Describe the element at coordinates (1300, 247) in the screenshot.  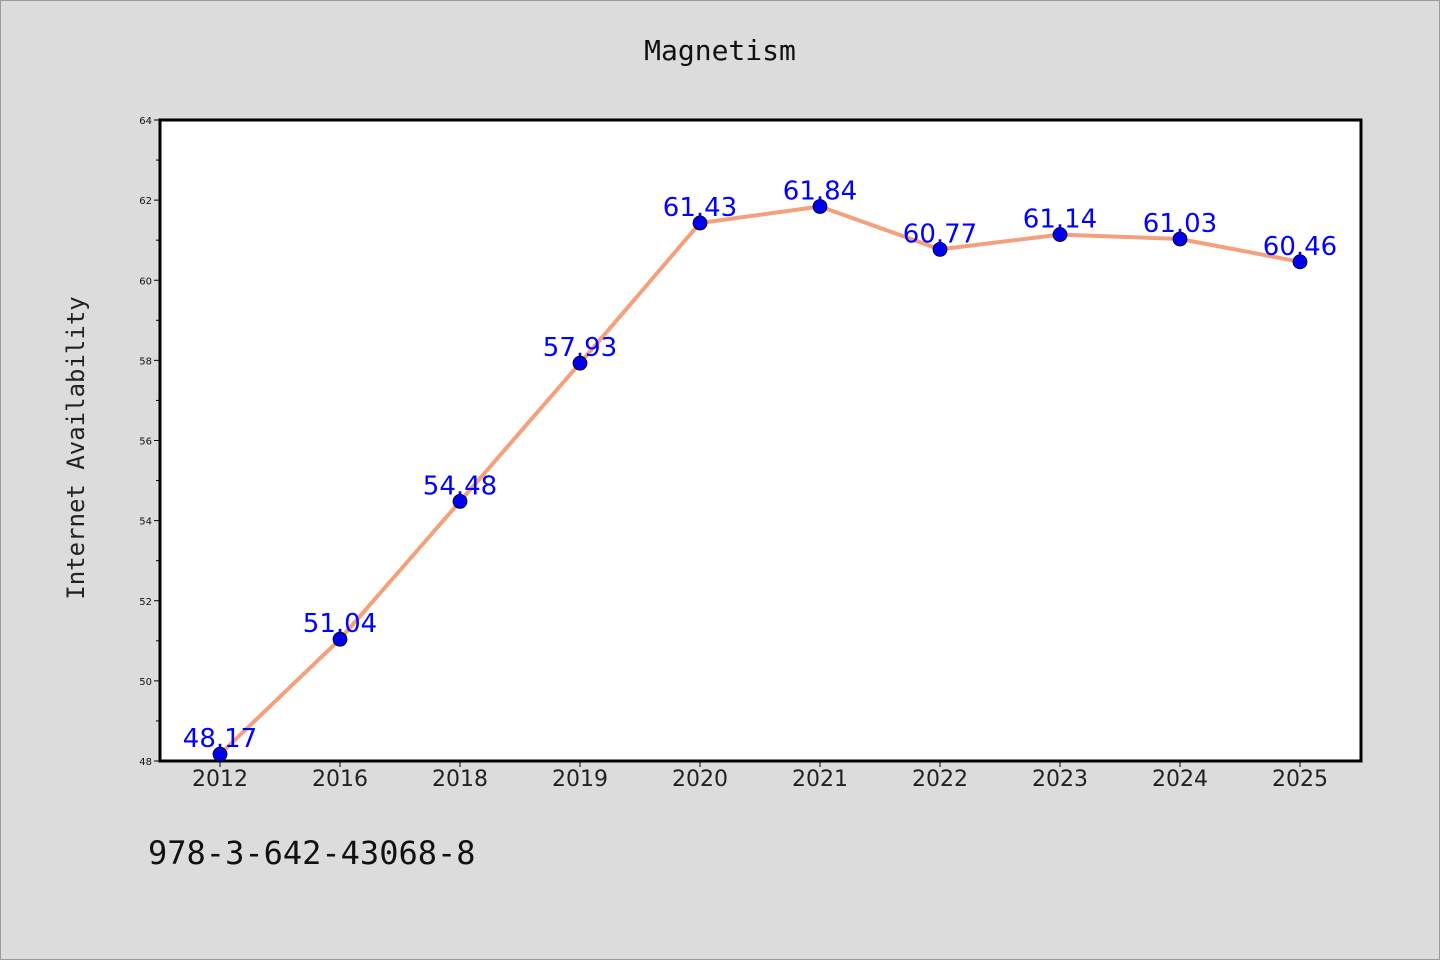
I see `data-label: 60.46` at that location.